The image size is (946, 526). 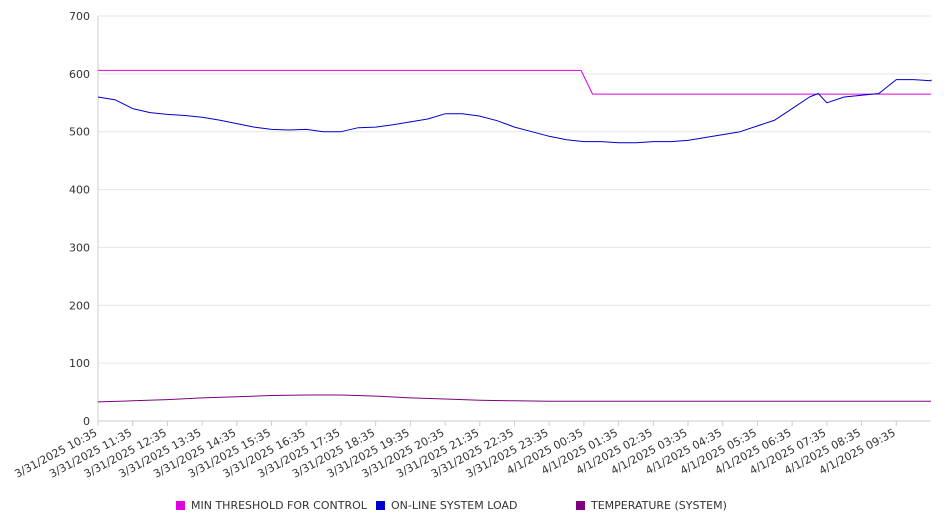 What do you see at coordinates (79, 190) in the screenshot?
I see `y-tick-label: 400` at bounding box center [79, 190].